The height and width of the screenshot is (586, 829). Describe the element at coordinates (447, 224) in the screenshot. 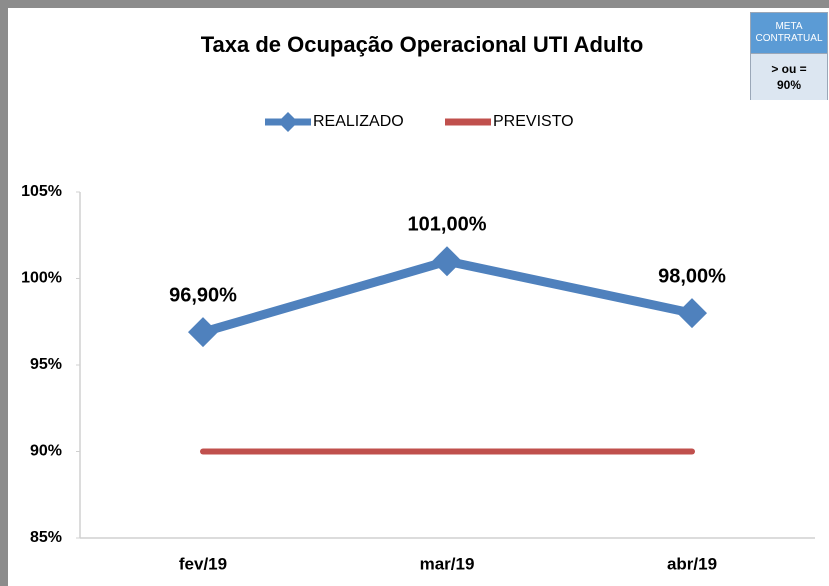

I see `data-label: 101,00%` at that location.